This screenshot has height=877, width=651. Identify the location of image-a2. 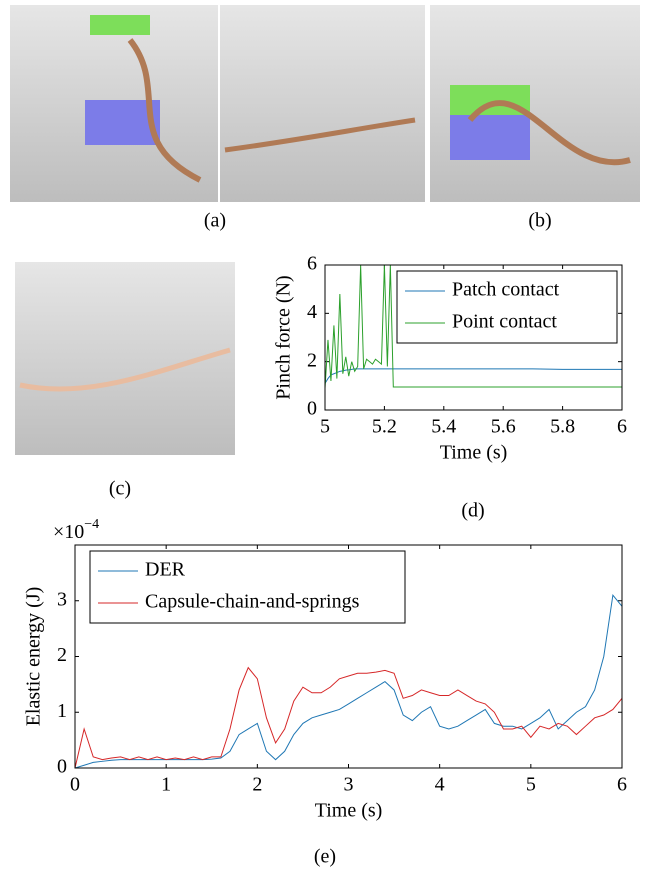
(322, 103).